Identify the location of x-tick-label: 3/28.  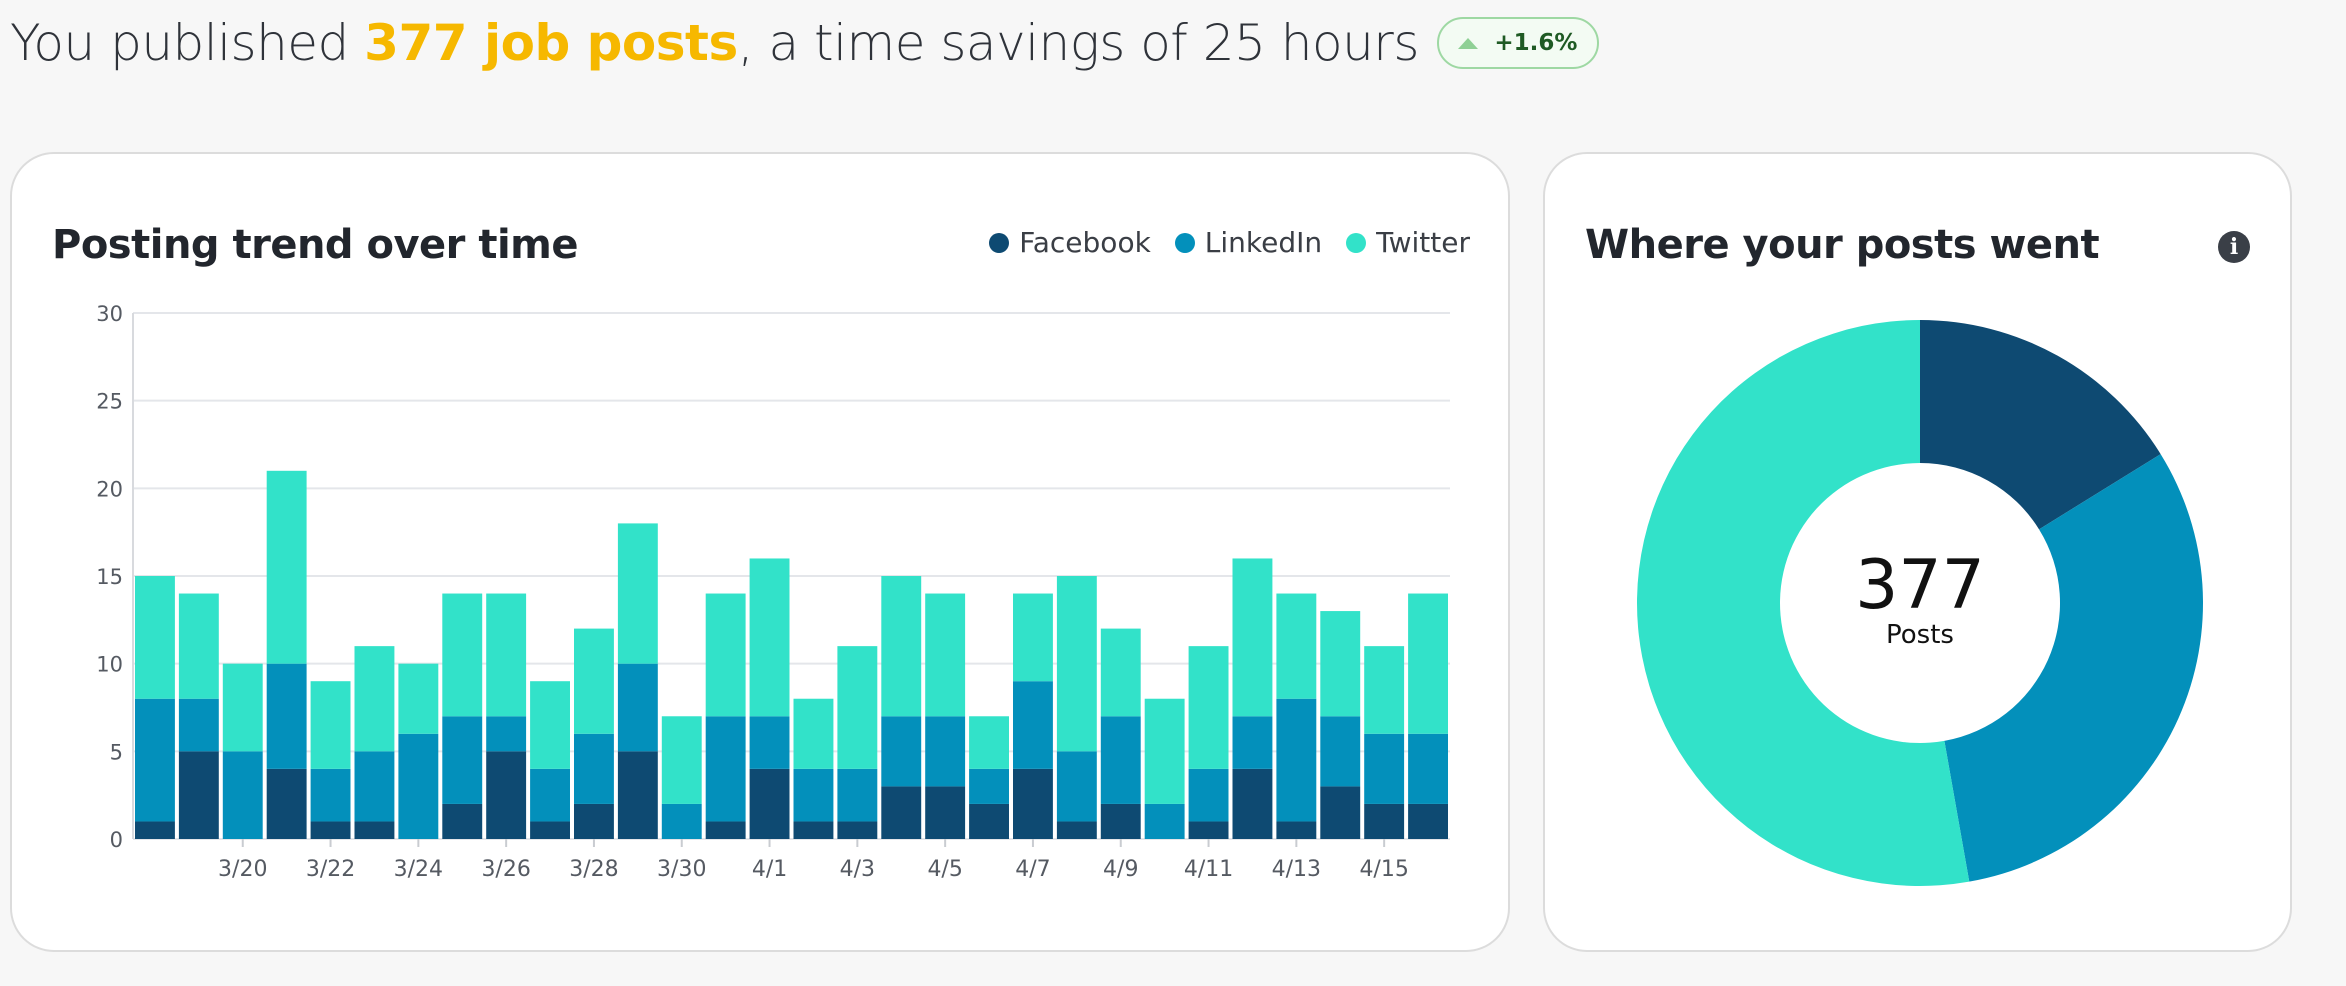
(593, 869).